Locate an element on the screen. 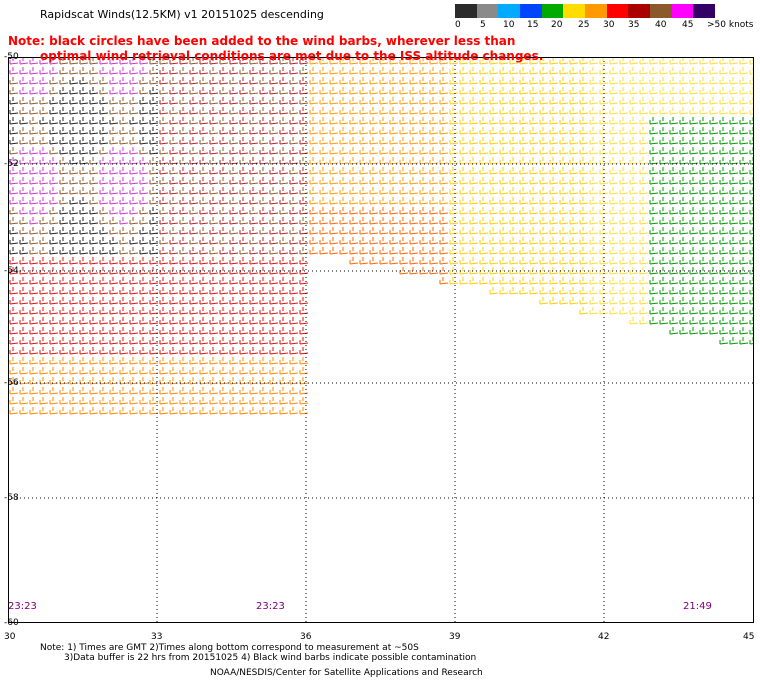  colorbar-label: 40 is located at coordinates (661, 25).